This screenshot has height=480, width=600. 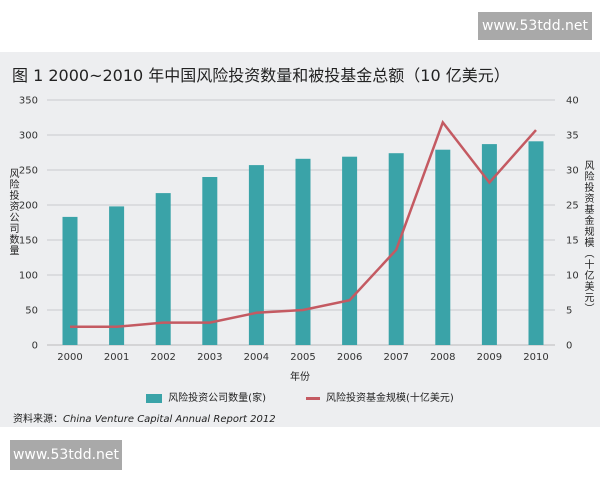 I want to click on legend-item-bars: 风险投资公司数量(家), so click(x=206, y=396).